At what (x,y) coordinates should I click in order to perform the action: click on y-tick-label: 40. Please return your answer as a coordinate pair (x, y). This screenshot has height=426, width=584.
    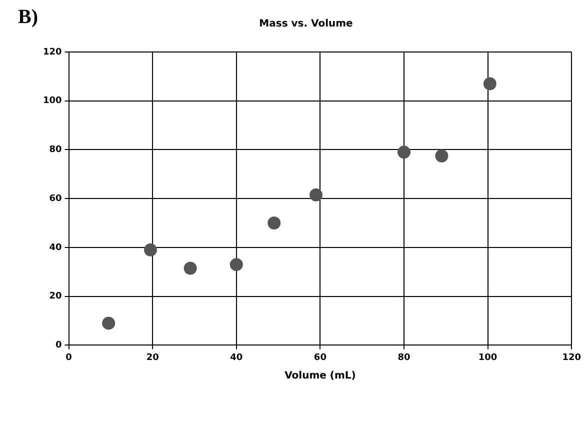
    Looking at the image, I should click on (55, 247).